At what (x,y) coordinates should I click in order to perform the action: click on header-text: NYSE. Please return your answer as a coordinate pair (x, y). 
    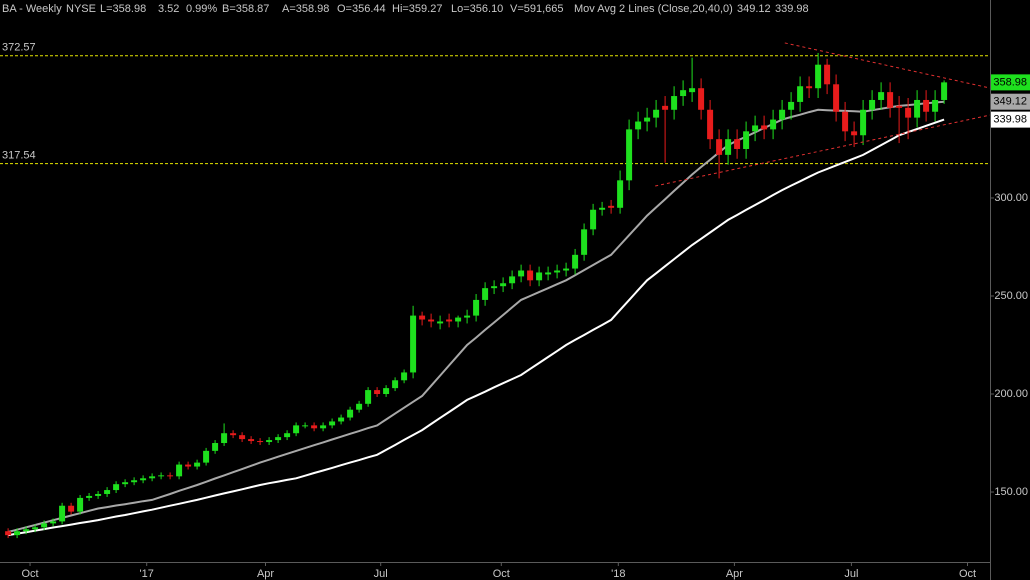
    Looking at the image, I should click on (81, 9).